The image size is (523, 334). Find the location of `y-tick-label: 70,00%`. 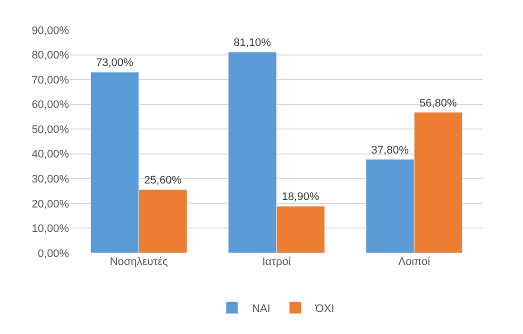

y-tick-label: 70,00% is located at coordinates (51, 80).